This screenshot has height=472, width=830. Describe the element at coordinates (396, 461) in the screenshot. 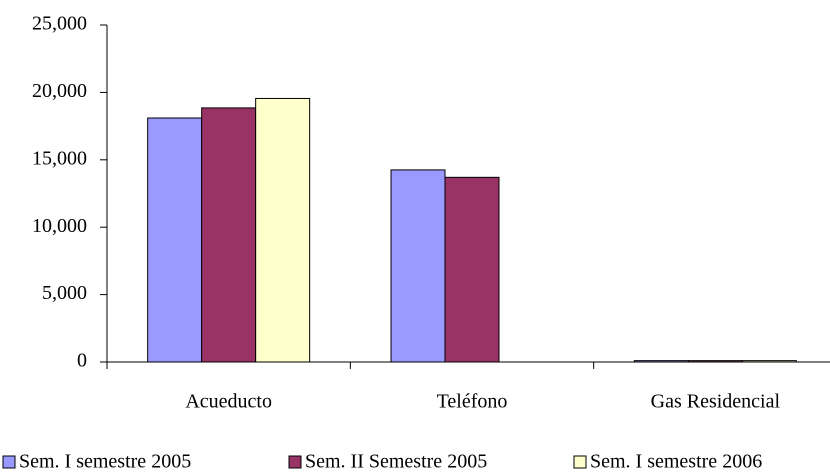

I see `legend-label: Sem. II Semestre 2005` at that location.